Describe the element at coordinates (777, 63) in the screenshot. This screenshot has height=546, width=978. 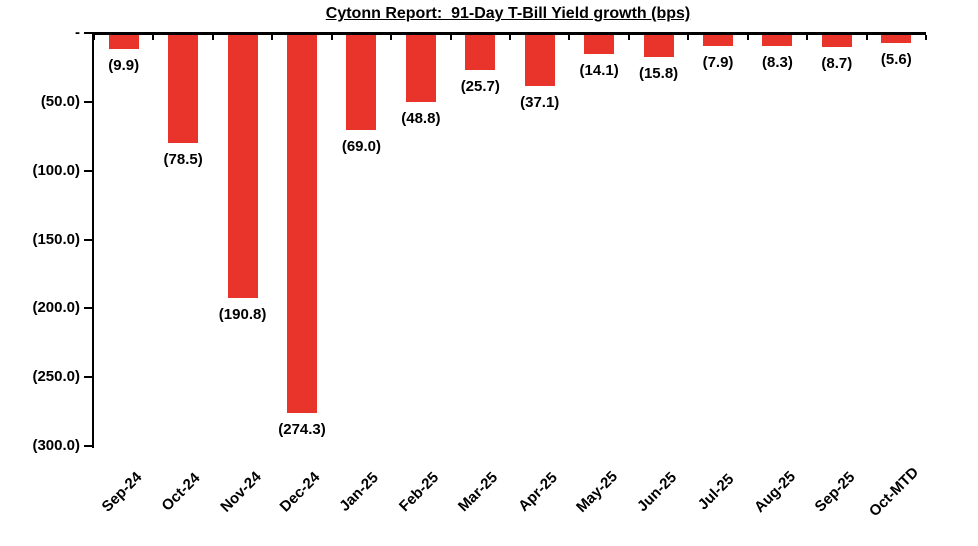
I see `bar-value-label: (8.3)` at that location.